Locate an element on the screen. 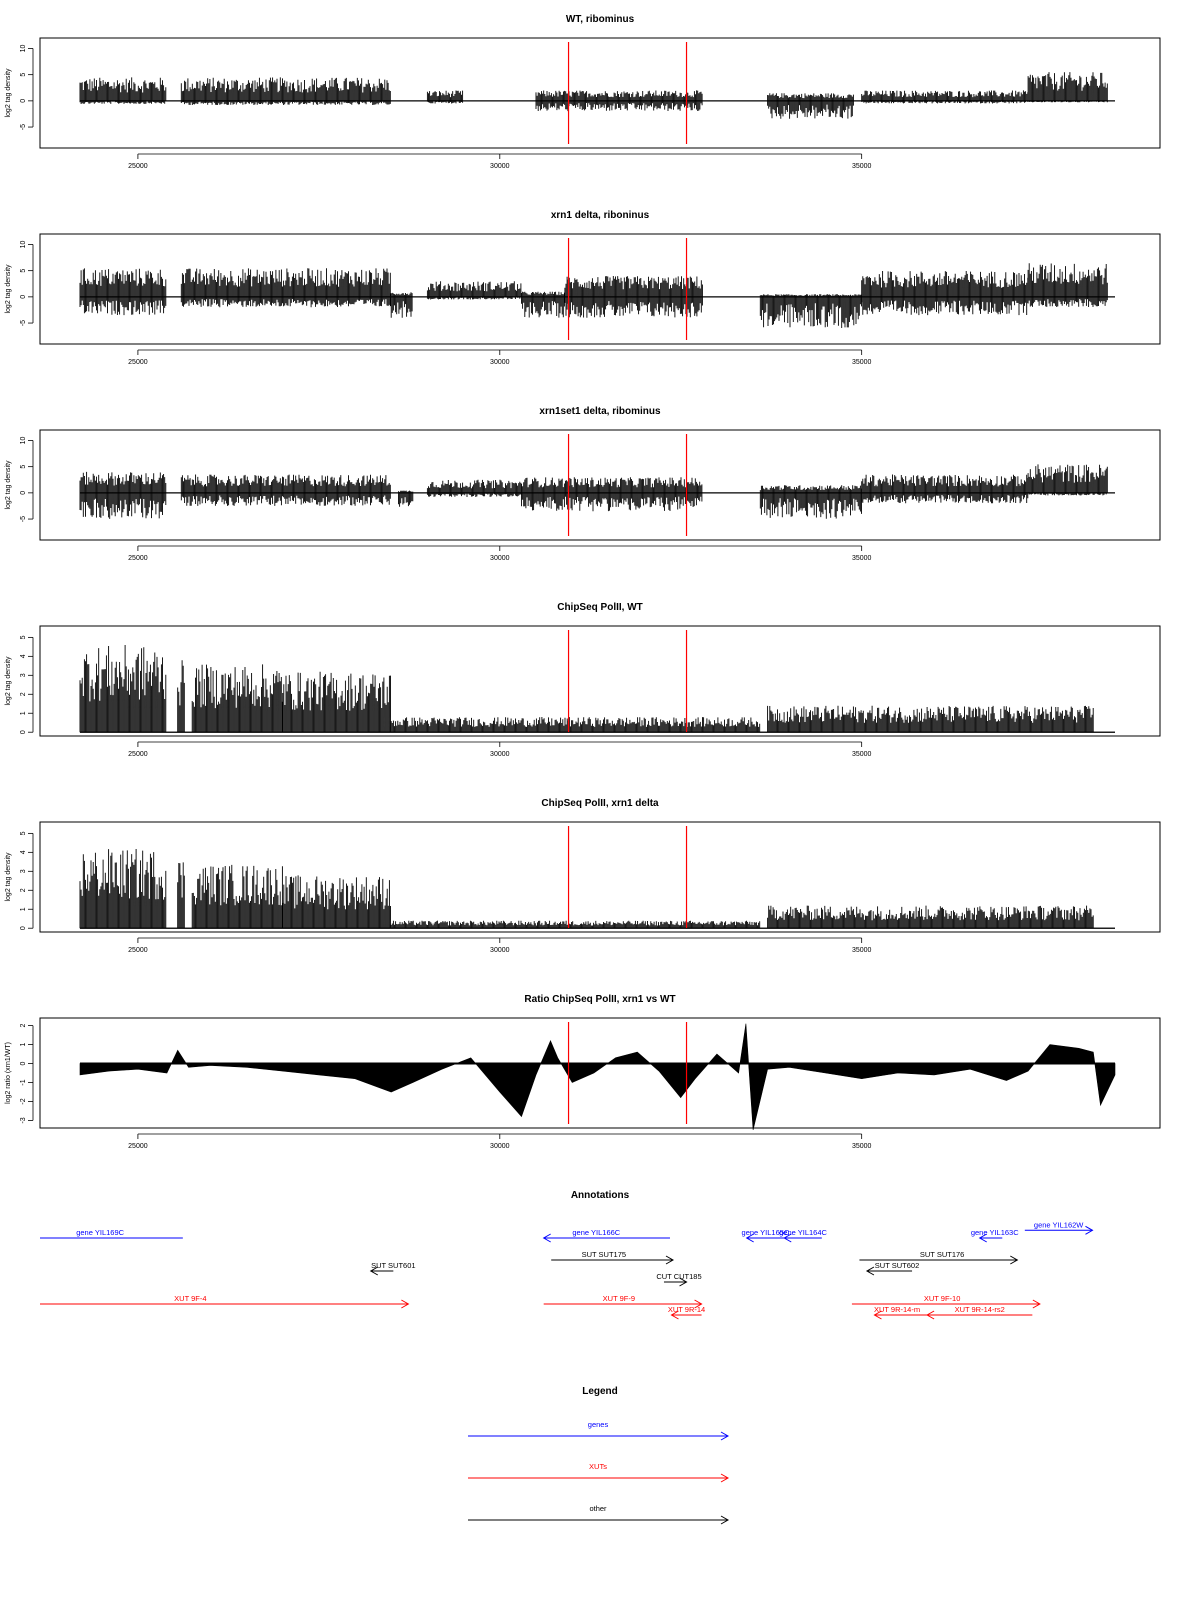 The height and width of the screenshot is (1600, 1200). panel-title: WT, ribominus is located at coordinates (600, 19).